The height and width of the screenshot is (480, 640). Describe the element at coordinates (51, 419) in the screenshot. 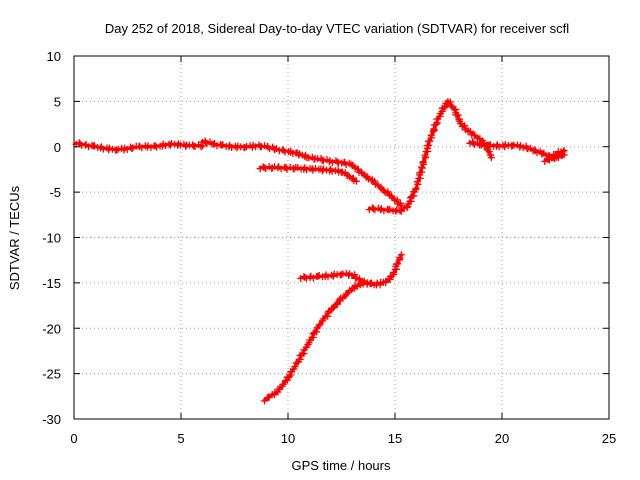

I see `y-tick-label: -30` at that location.